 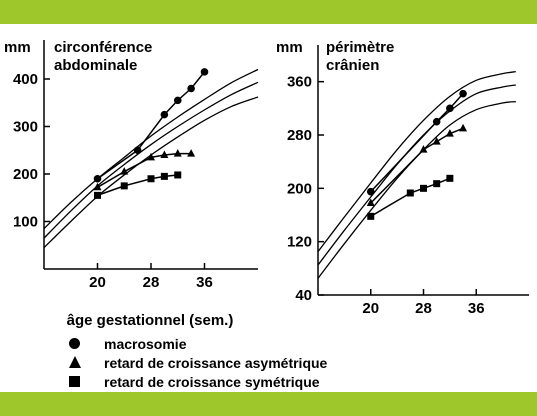 I want to click on legend-item-asymmetric-growth-restriction: retard de croissance asymétrique, so click(x=264, y=362).